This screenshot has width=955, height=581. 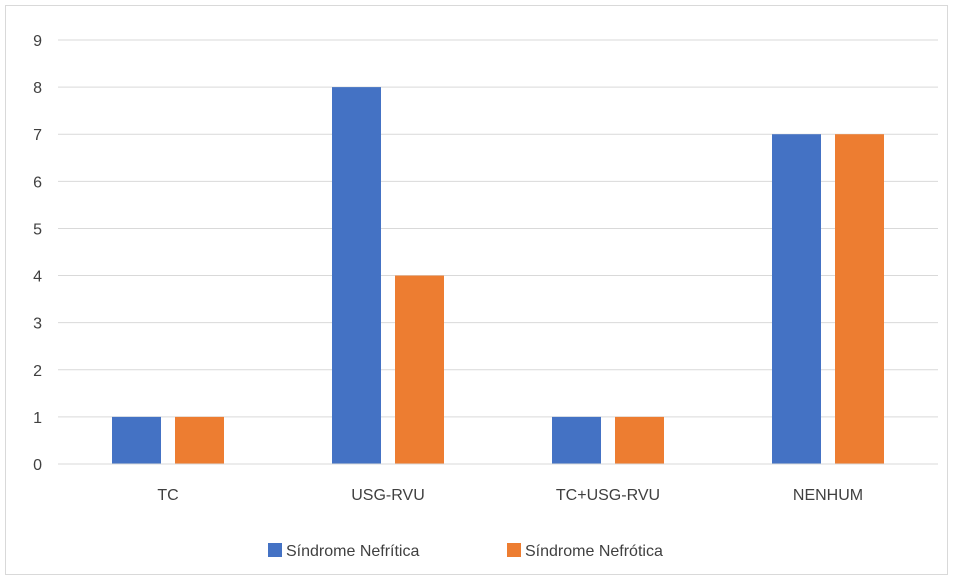 What do you see at coordinates (510, 495) in the screenshot?
I see `x-axis-category-labels: TC USG-RVU TC+USG-RVU NENHUM` at bounding box center [510, 495].